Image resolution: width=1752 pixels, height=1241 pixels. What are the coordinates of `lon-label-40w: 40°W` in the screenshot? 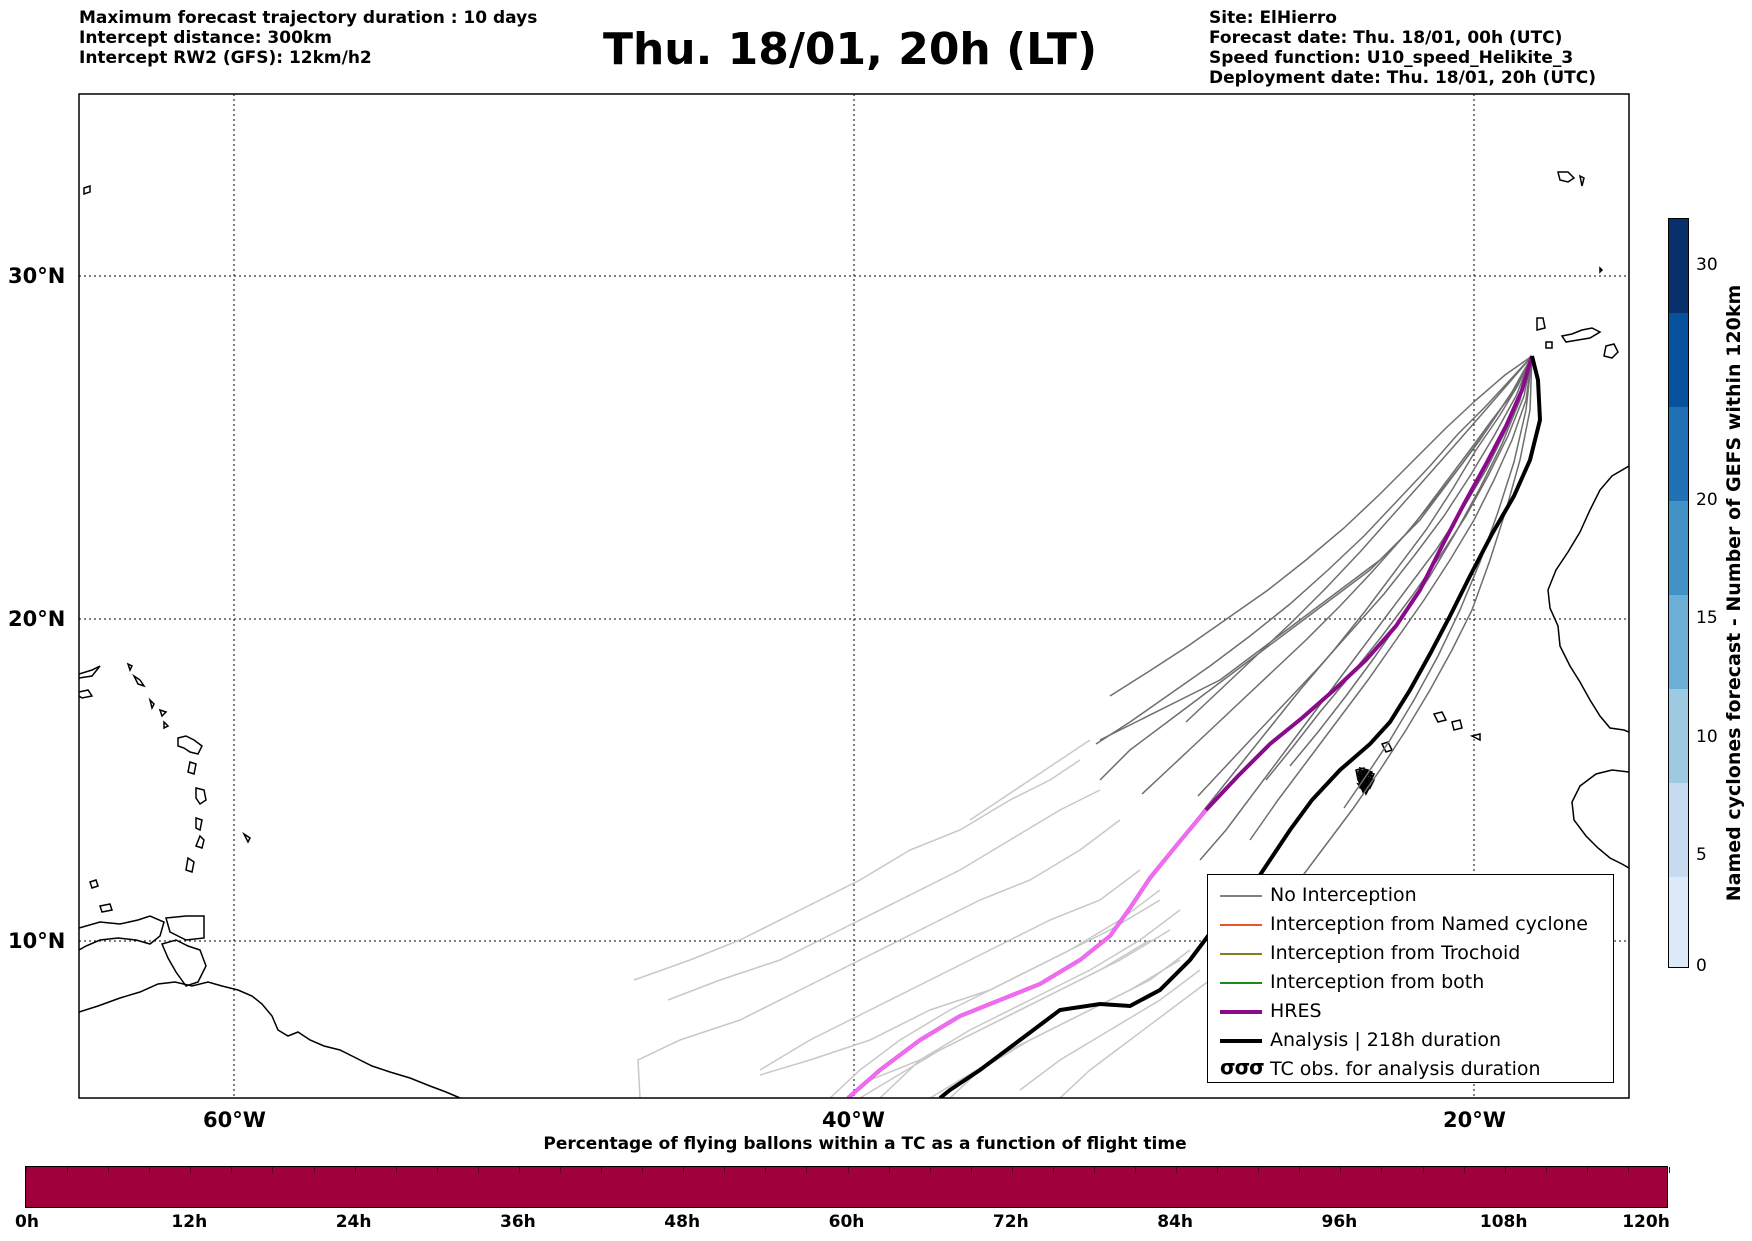 It's located at (853, 1120).